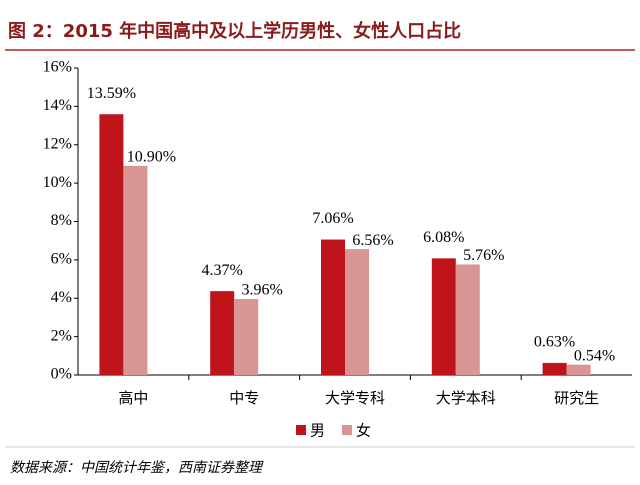 This screenshot has height=485, width=640. Describe the element at coordinates (576, 398) in the screenshot. I see `x-tick-label: 研究生` at that location.